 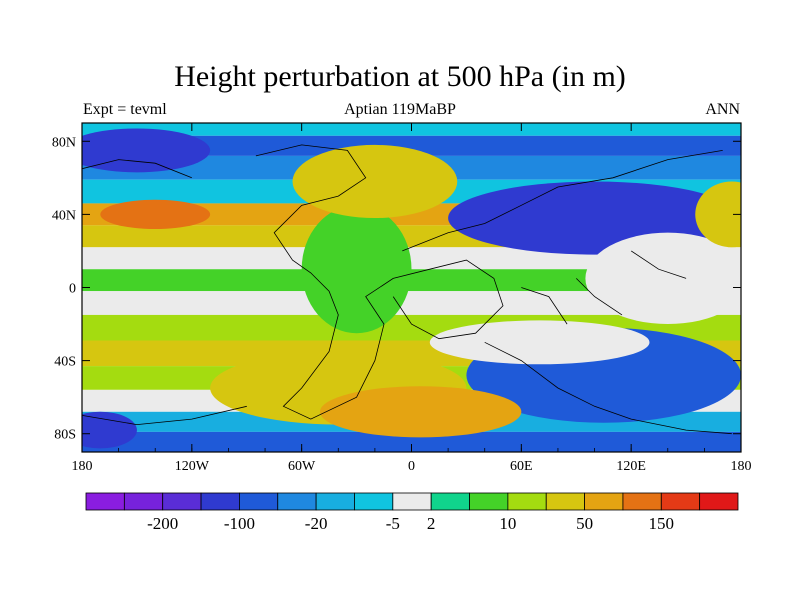 I want to click on x-tick-label: 60W, so click(x=302, y=466).